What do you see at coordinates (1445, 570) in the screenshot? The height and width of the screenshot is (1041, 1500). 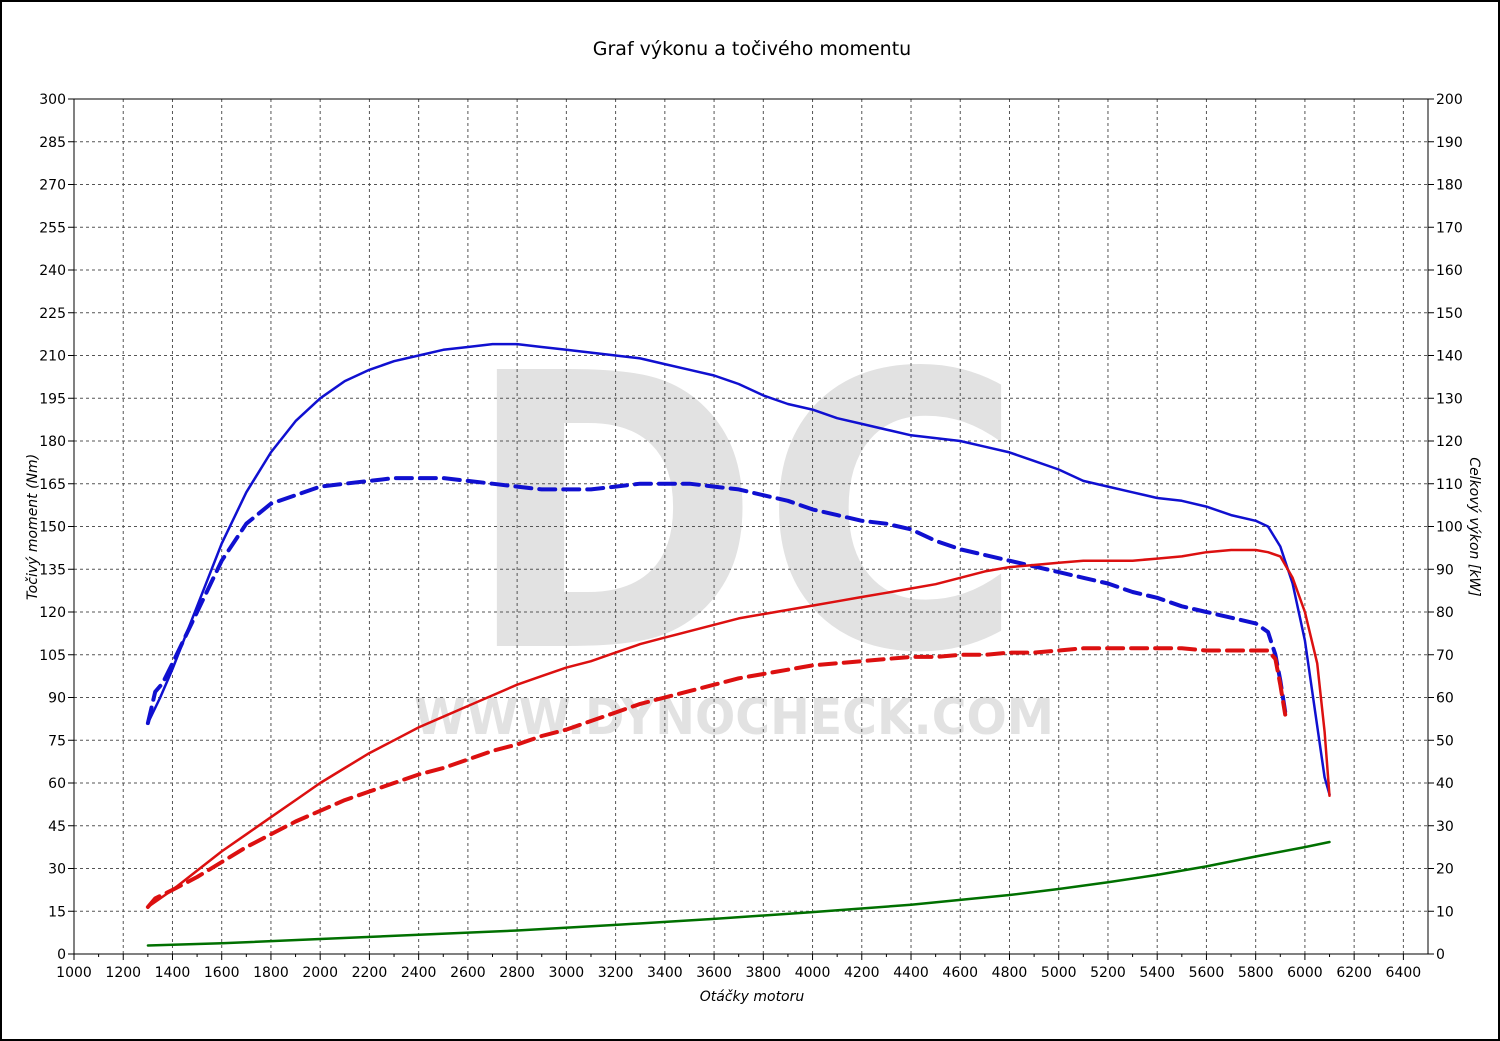 I see `y-right-tick-label: 90` at bounding box center [1445, 570].